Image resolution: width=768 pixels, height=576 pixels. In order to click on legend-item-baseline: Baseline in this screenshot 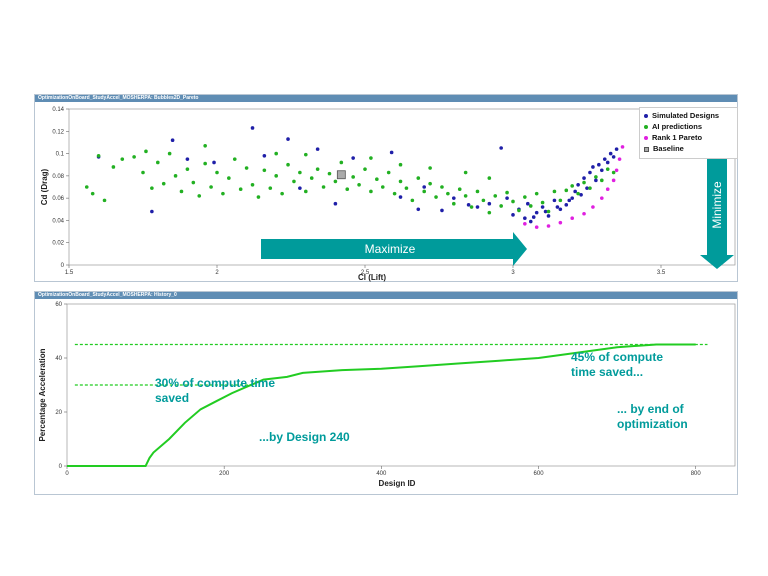, I will do `click(664, 149)`.